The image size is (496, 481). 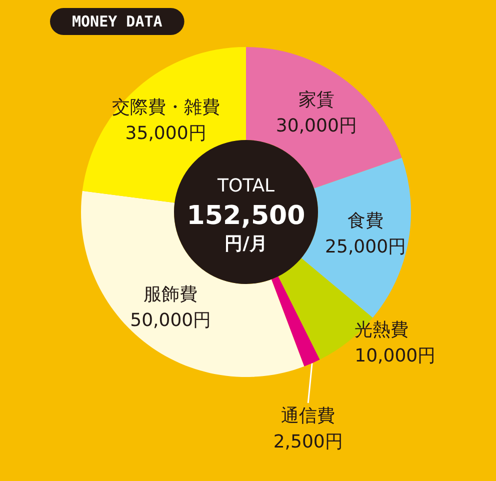 I want to click on data-label: 2,500円, so click(x=308, y=442).